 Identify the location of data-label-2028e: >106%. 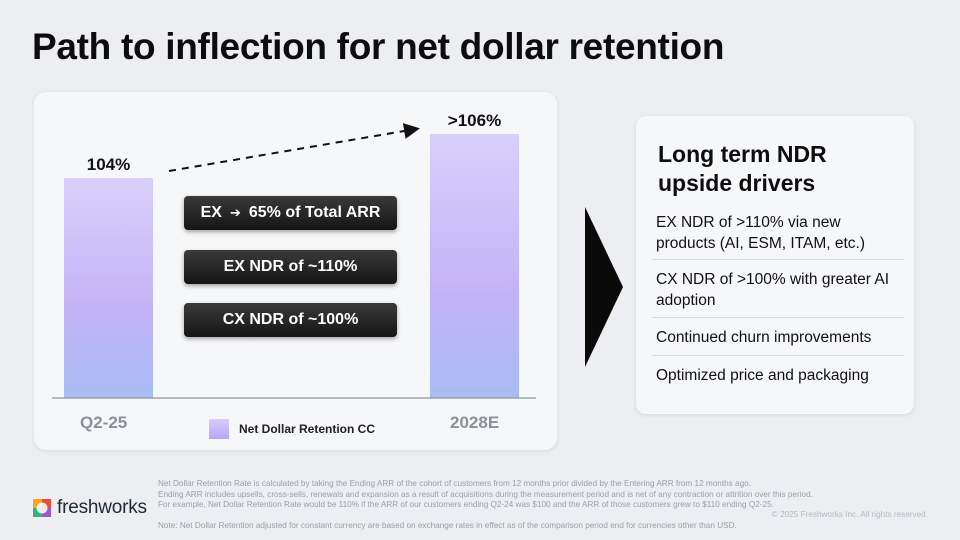
(474, 120).